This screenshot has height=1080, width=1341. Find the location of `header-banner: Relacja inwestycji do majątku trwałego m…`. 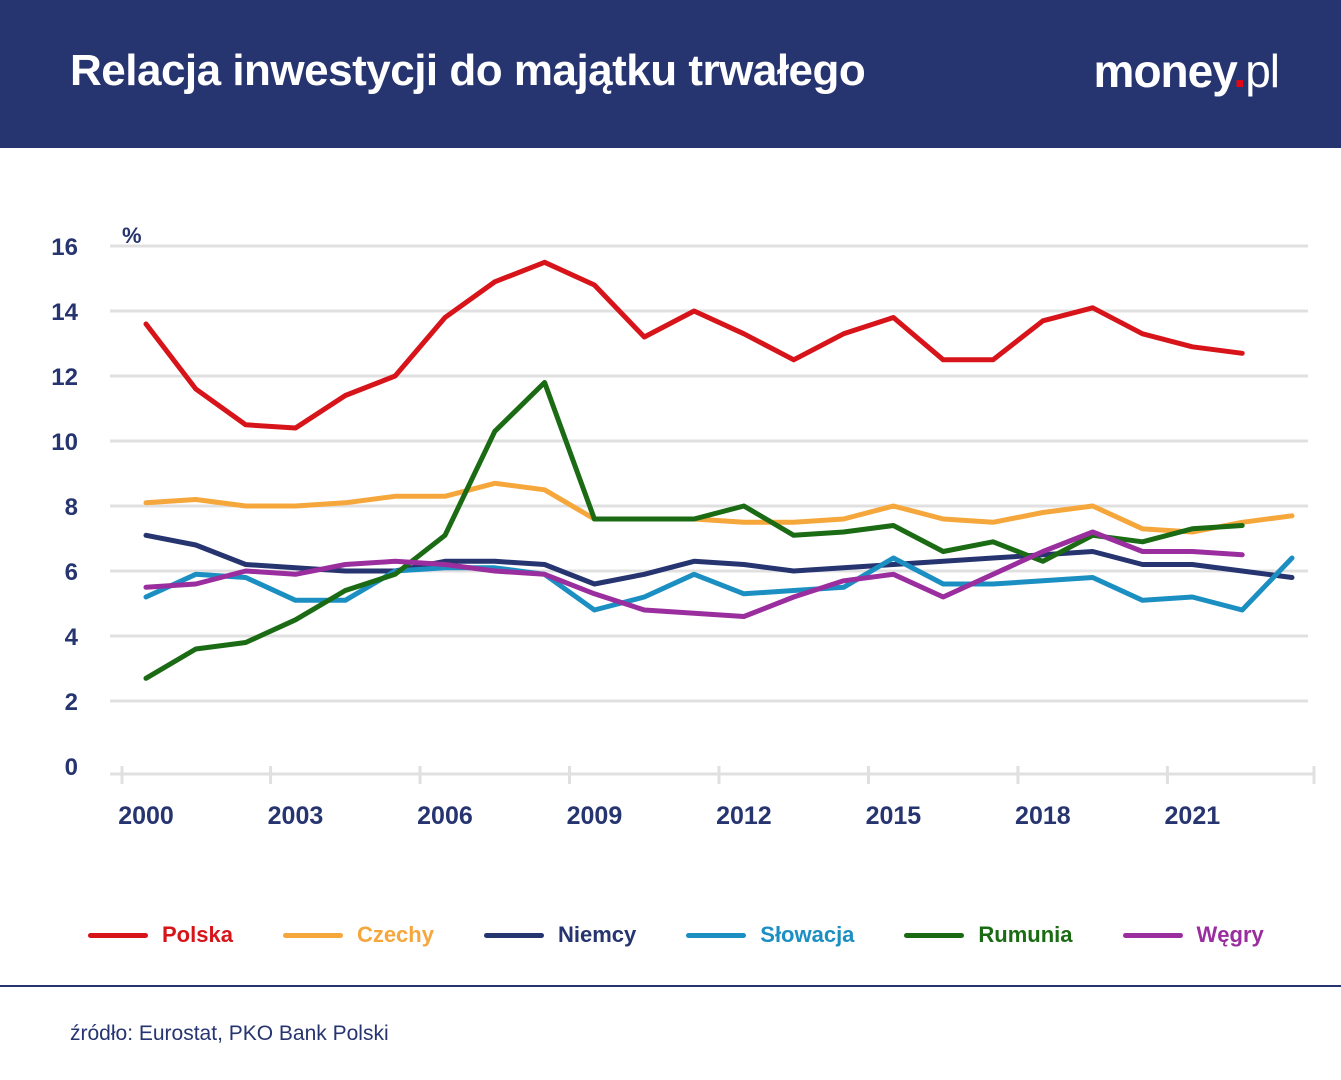

header-banner: Relacja inwestycji do majątku trwałego m… is located at coordinates (670, 74).